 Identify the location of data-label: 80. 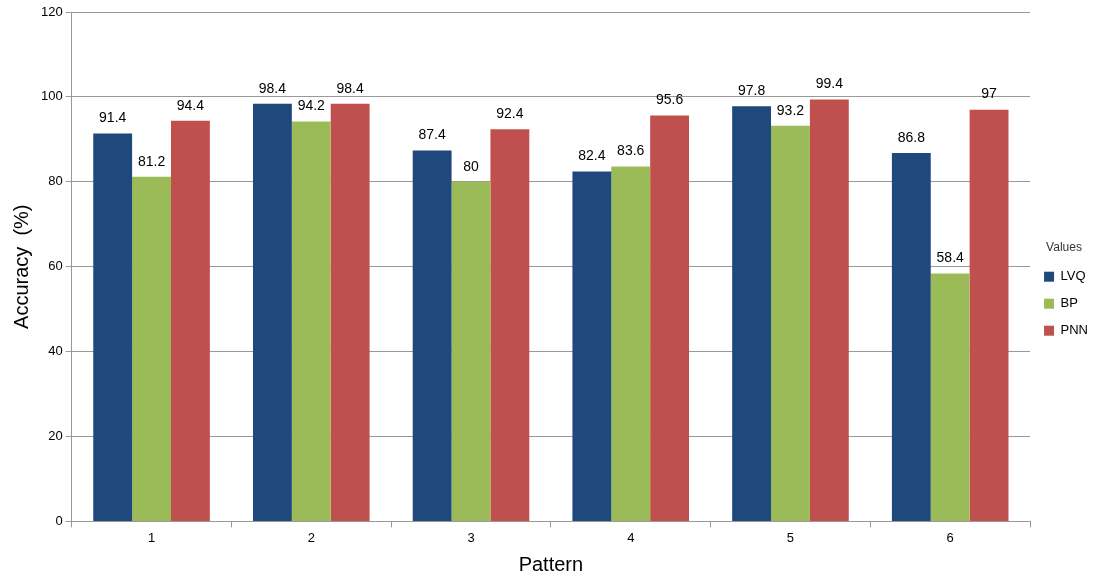
(471, 165).